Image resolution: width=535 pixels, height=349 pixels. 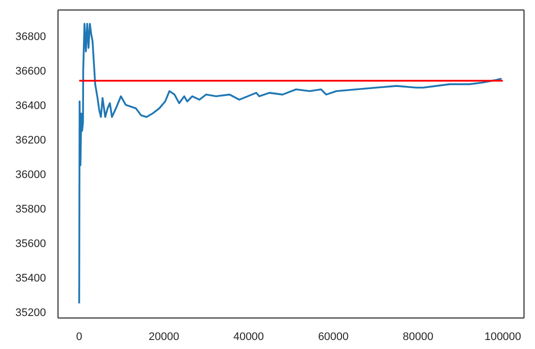 What do you see at coordinates (30, 278) in the screenshot?
I see `y-tick-label: 35400` at bounding box center [30, 278].